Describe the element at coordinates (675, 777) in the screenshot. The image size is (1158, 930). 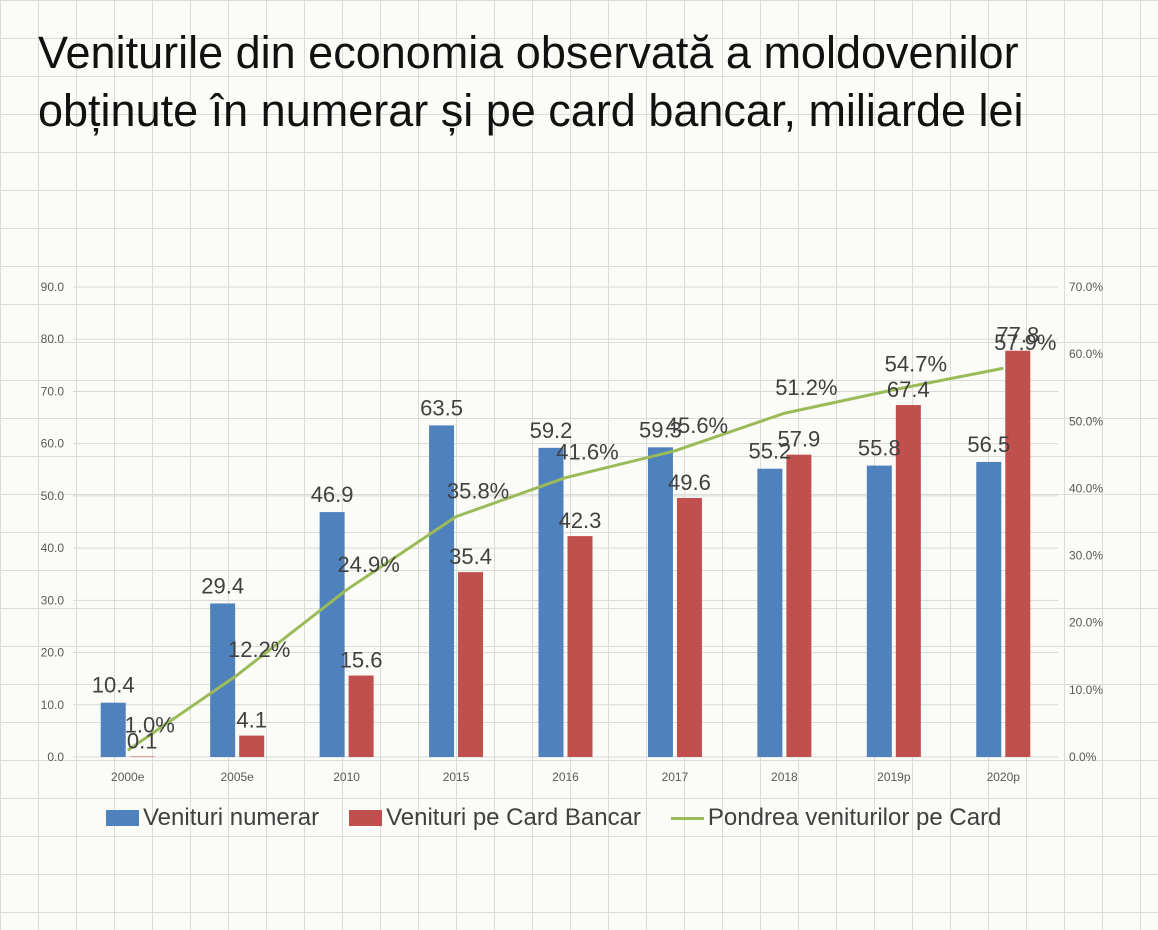
I see `x-tick-label: 2017` at that location.